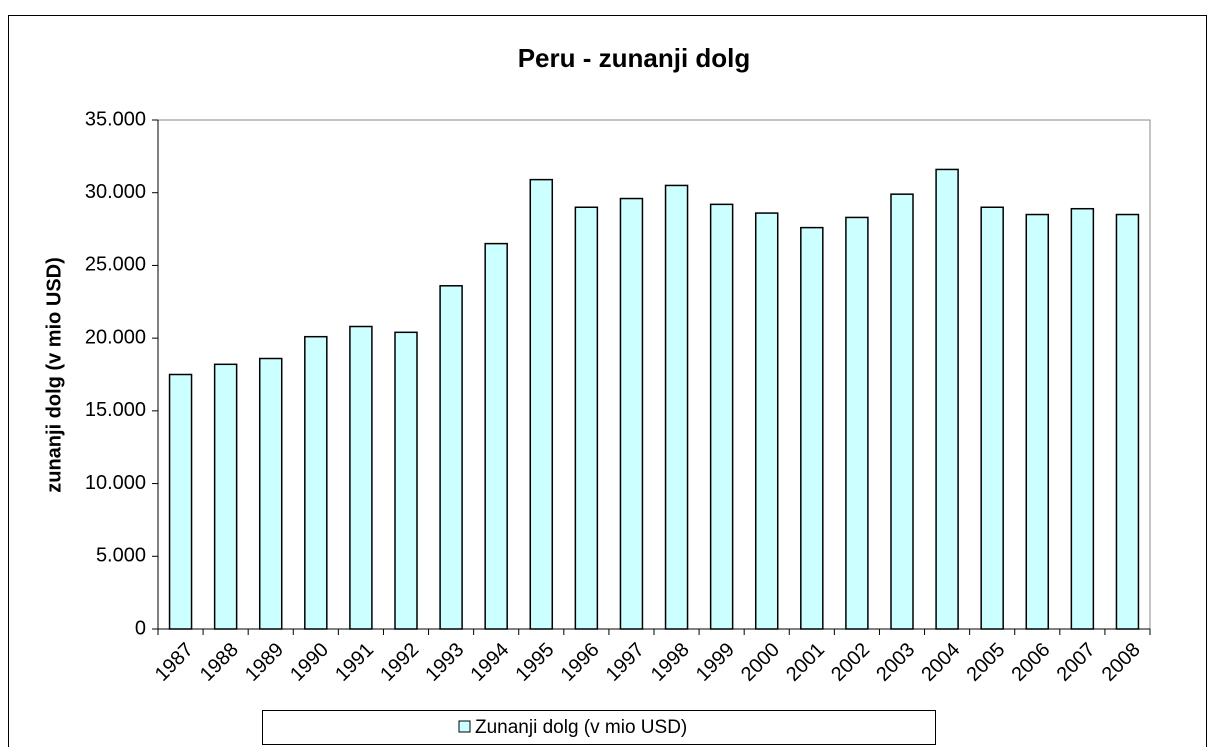 The image size is (1208, 747). Describe the element at coordinates (634, 58) in the screenshot. I see `chart-title: Peru - zunanji dolg` at that location.